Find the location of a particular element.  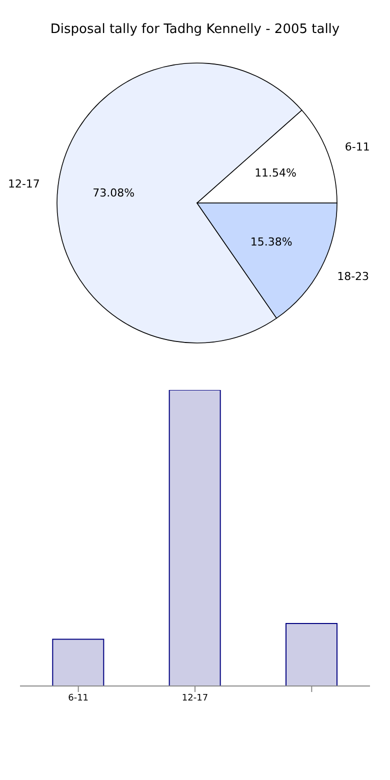

slice-label: 12-17 is located at coordinates (24, 183).